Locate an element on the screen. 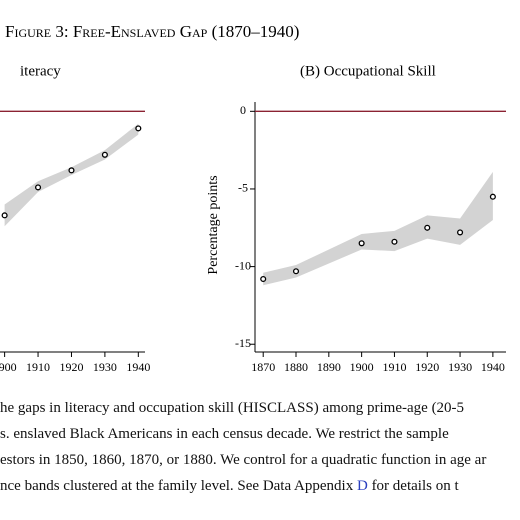 The width and height of the screenshot is (520, 520). y-tick-label: 0 is located at coordinates (243, 110).